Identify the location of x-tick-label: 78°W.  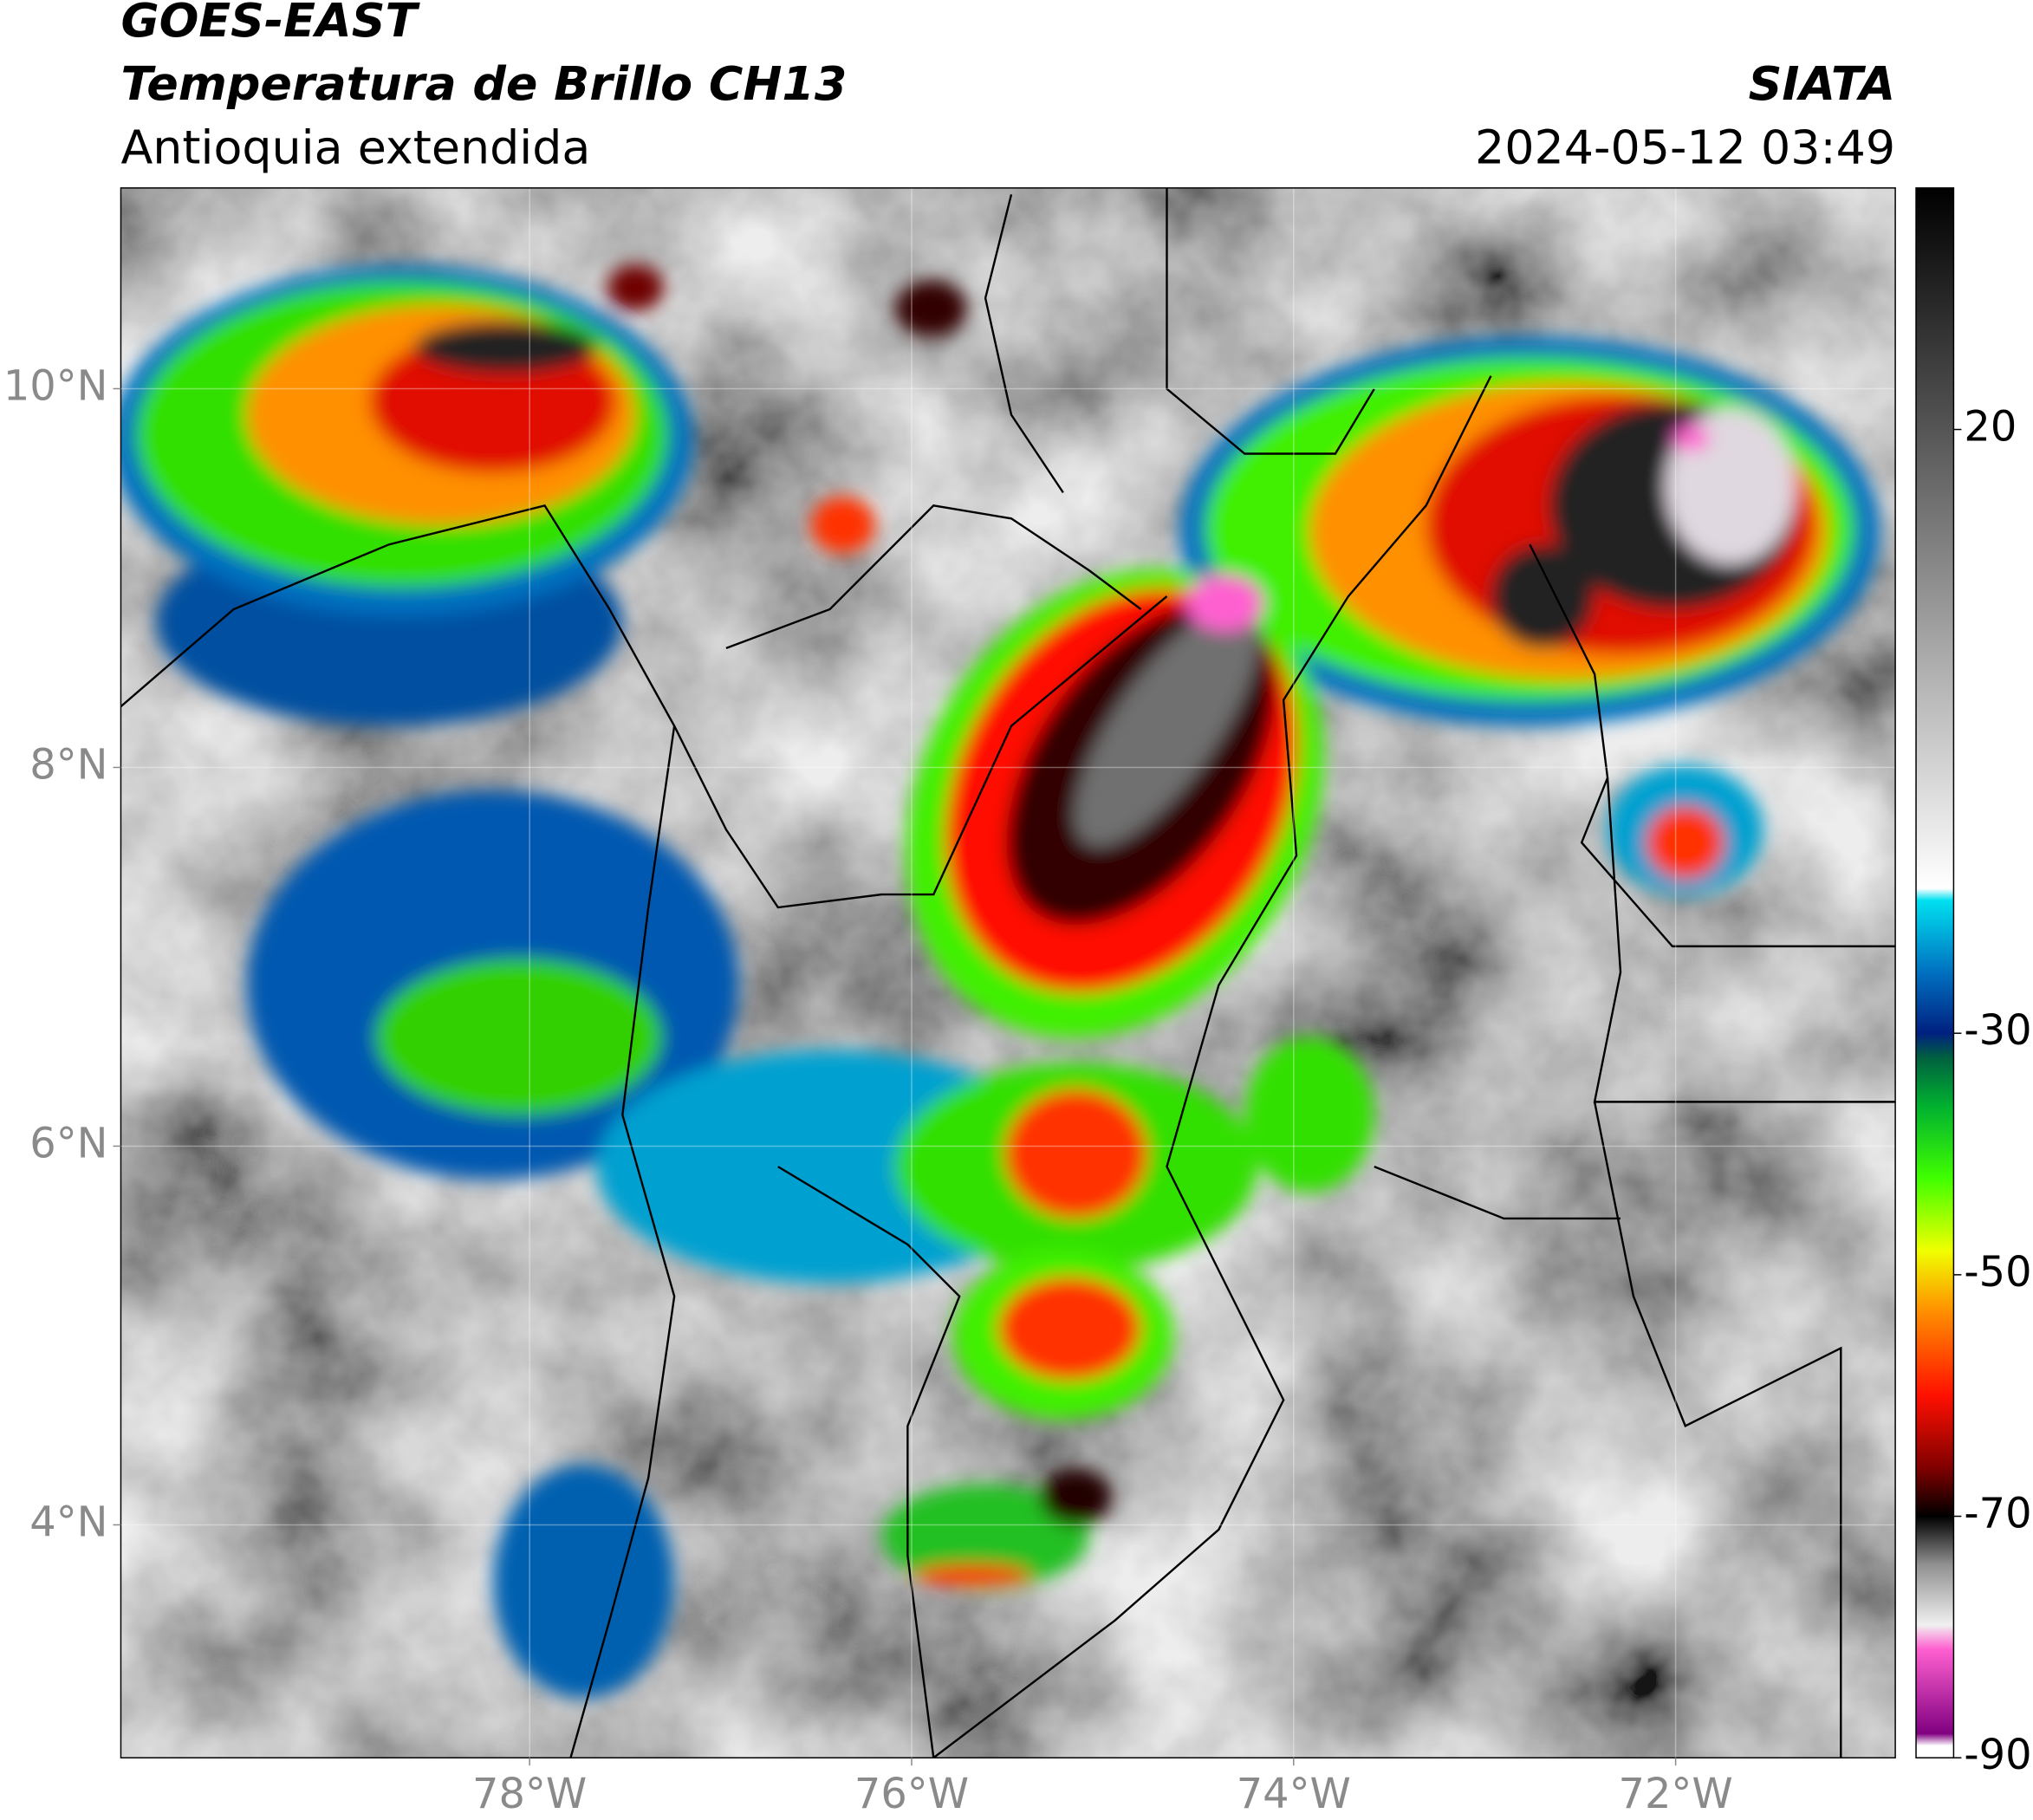
(529, 1794).